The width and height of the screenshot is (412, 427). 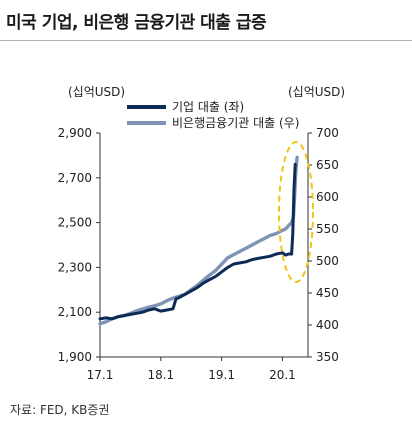 I want to click on y-left-tick-label: 2,500, so click(x=75, y=223).